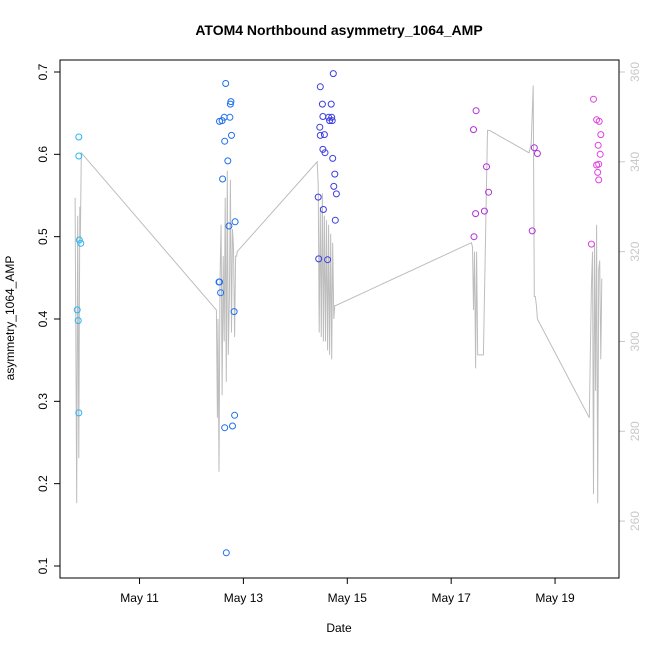 Image resolution: width=650 pixels, height=650 pixels. Describe the element at coordinates (451, 598) in the screenshot. I see `x-tick-label: May 17` at that location.